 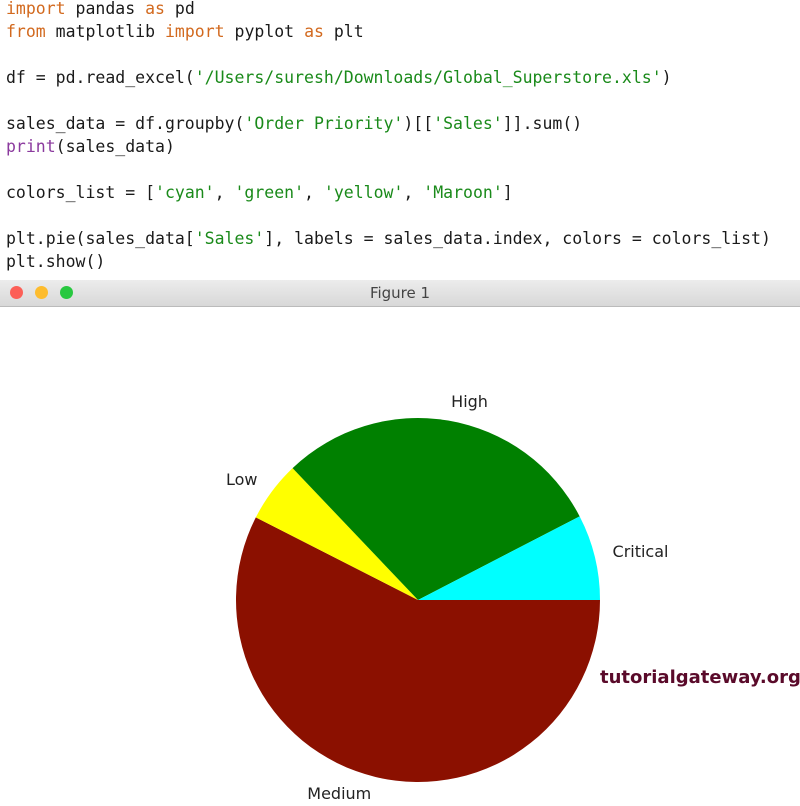 What do you see at coordinates (418, 123) in the screenshot?
I see `code-token: )[[` at bounding box center [418, 123].